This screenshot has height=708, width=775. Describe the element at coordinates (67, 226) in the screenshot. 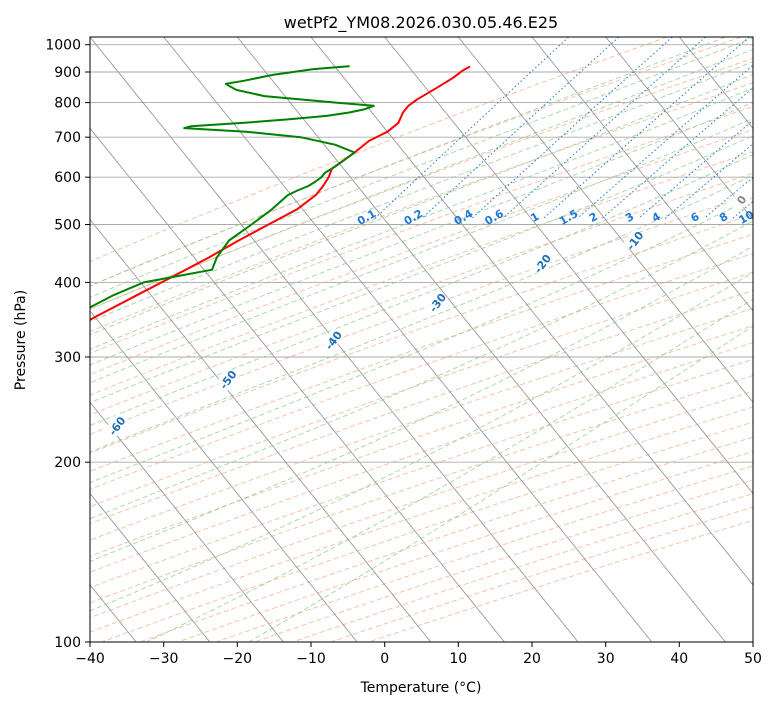

I see `y-tick-label: 500` at that location.